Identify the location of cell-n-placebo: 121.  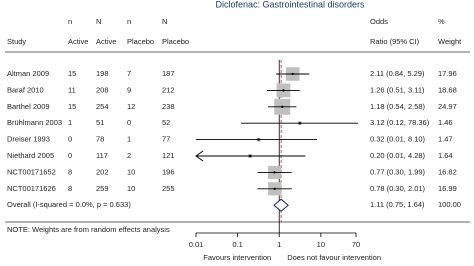
(168, 155).